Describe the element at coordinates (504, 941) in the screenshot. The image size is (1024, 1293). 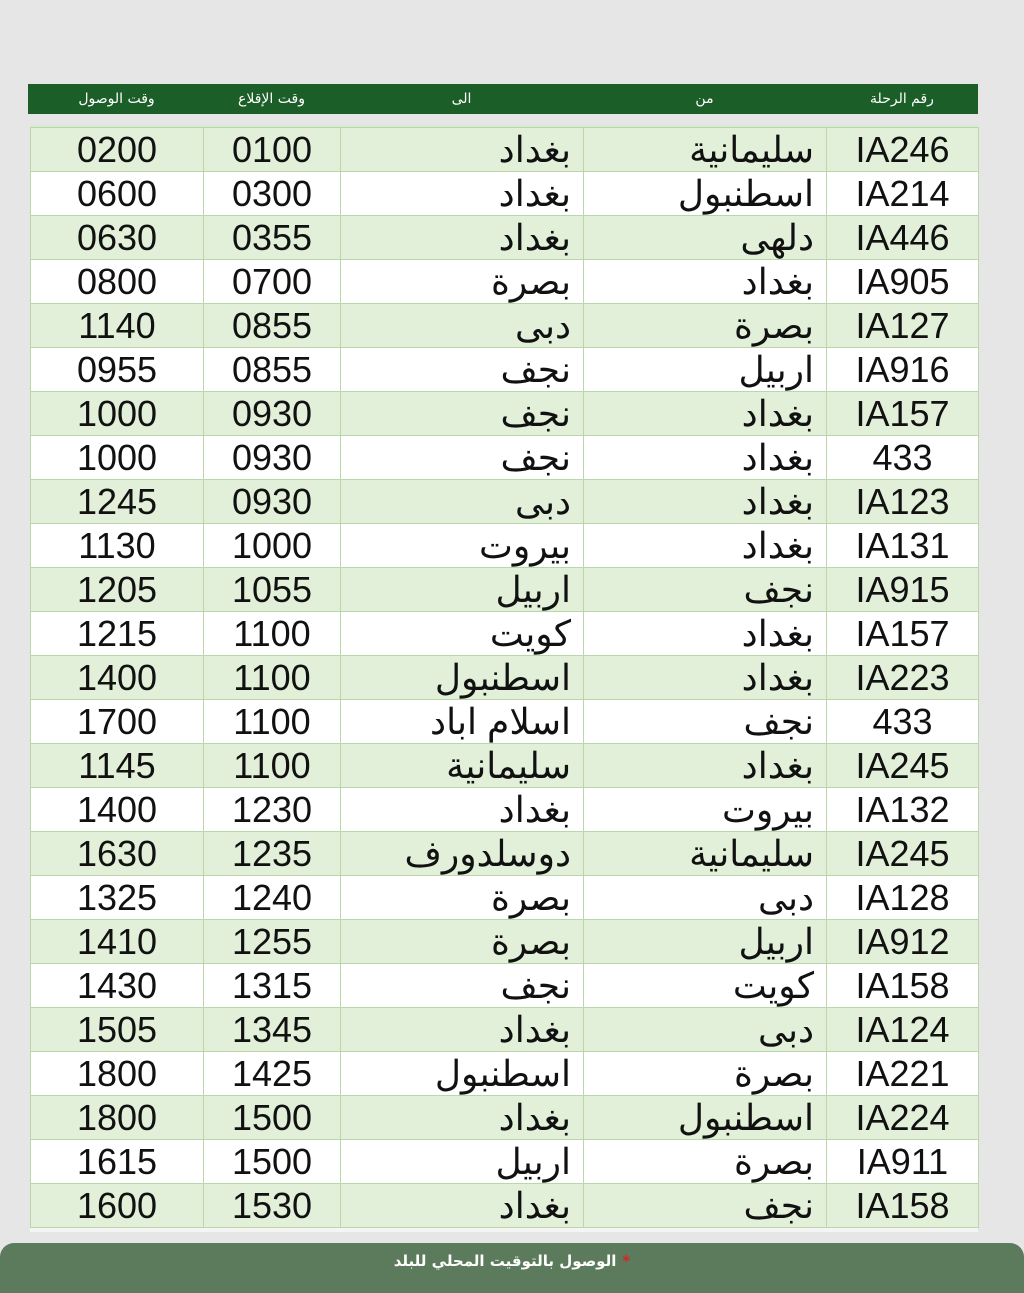
I see `table-row: IA912 اربيل بصرة 1255 1410` at that location.